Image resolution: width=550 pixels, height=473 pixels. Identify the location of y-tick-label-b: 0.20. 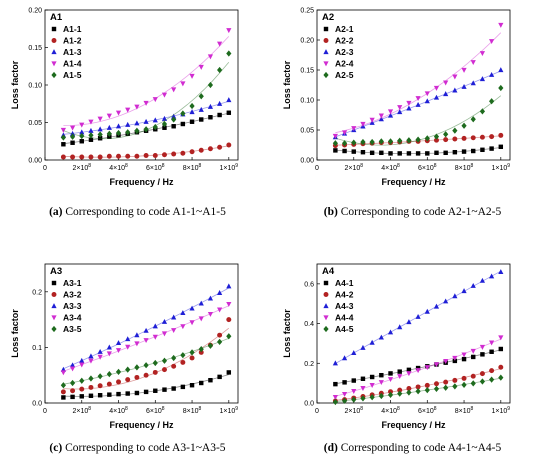
(307, 41).